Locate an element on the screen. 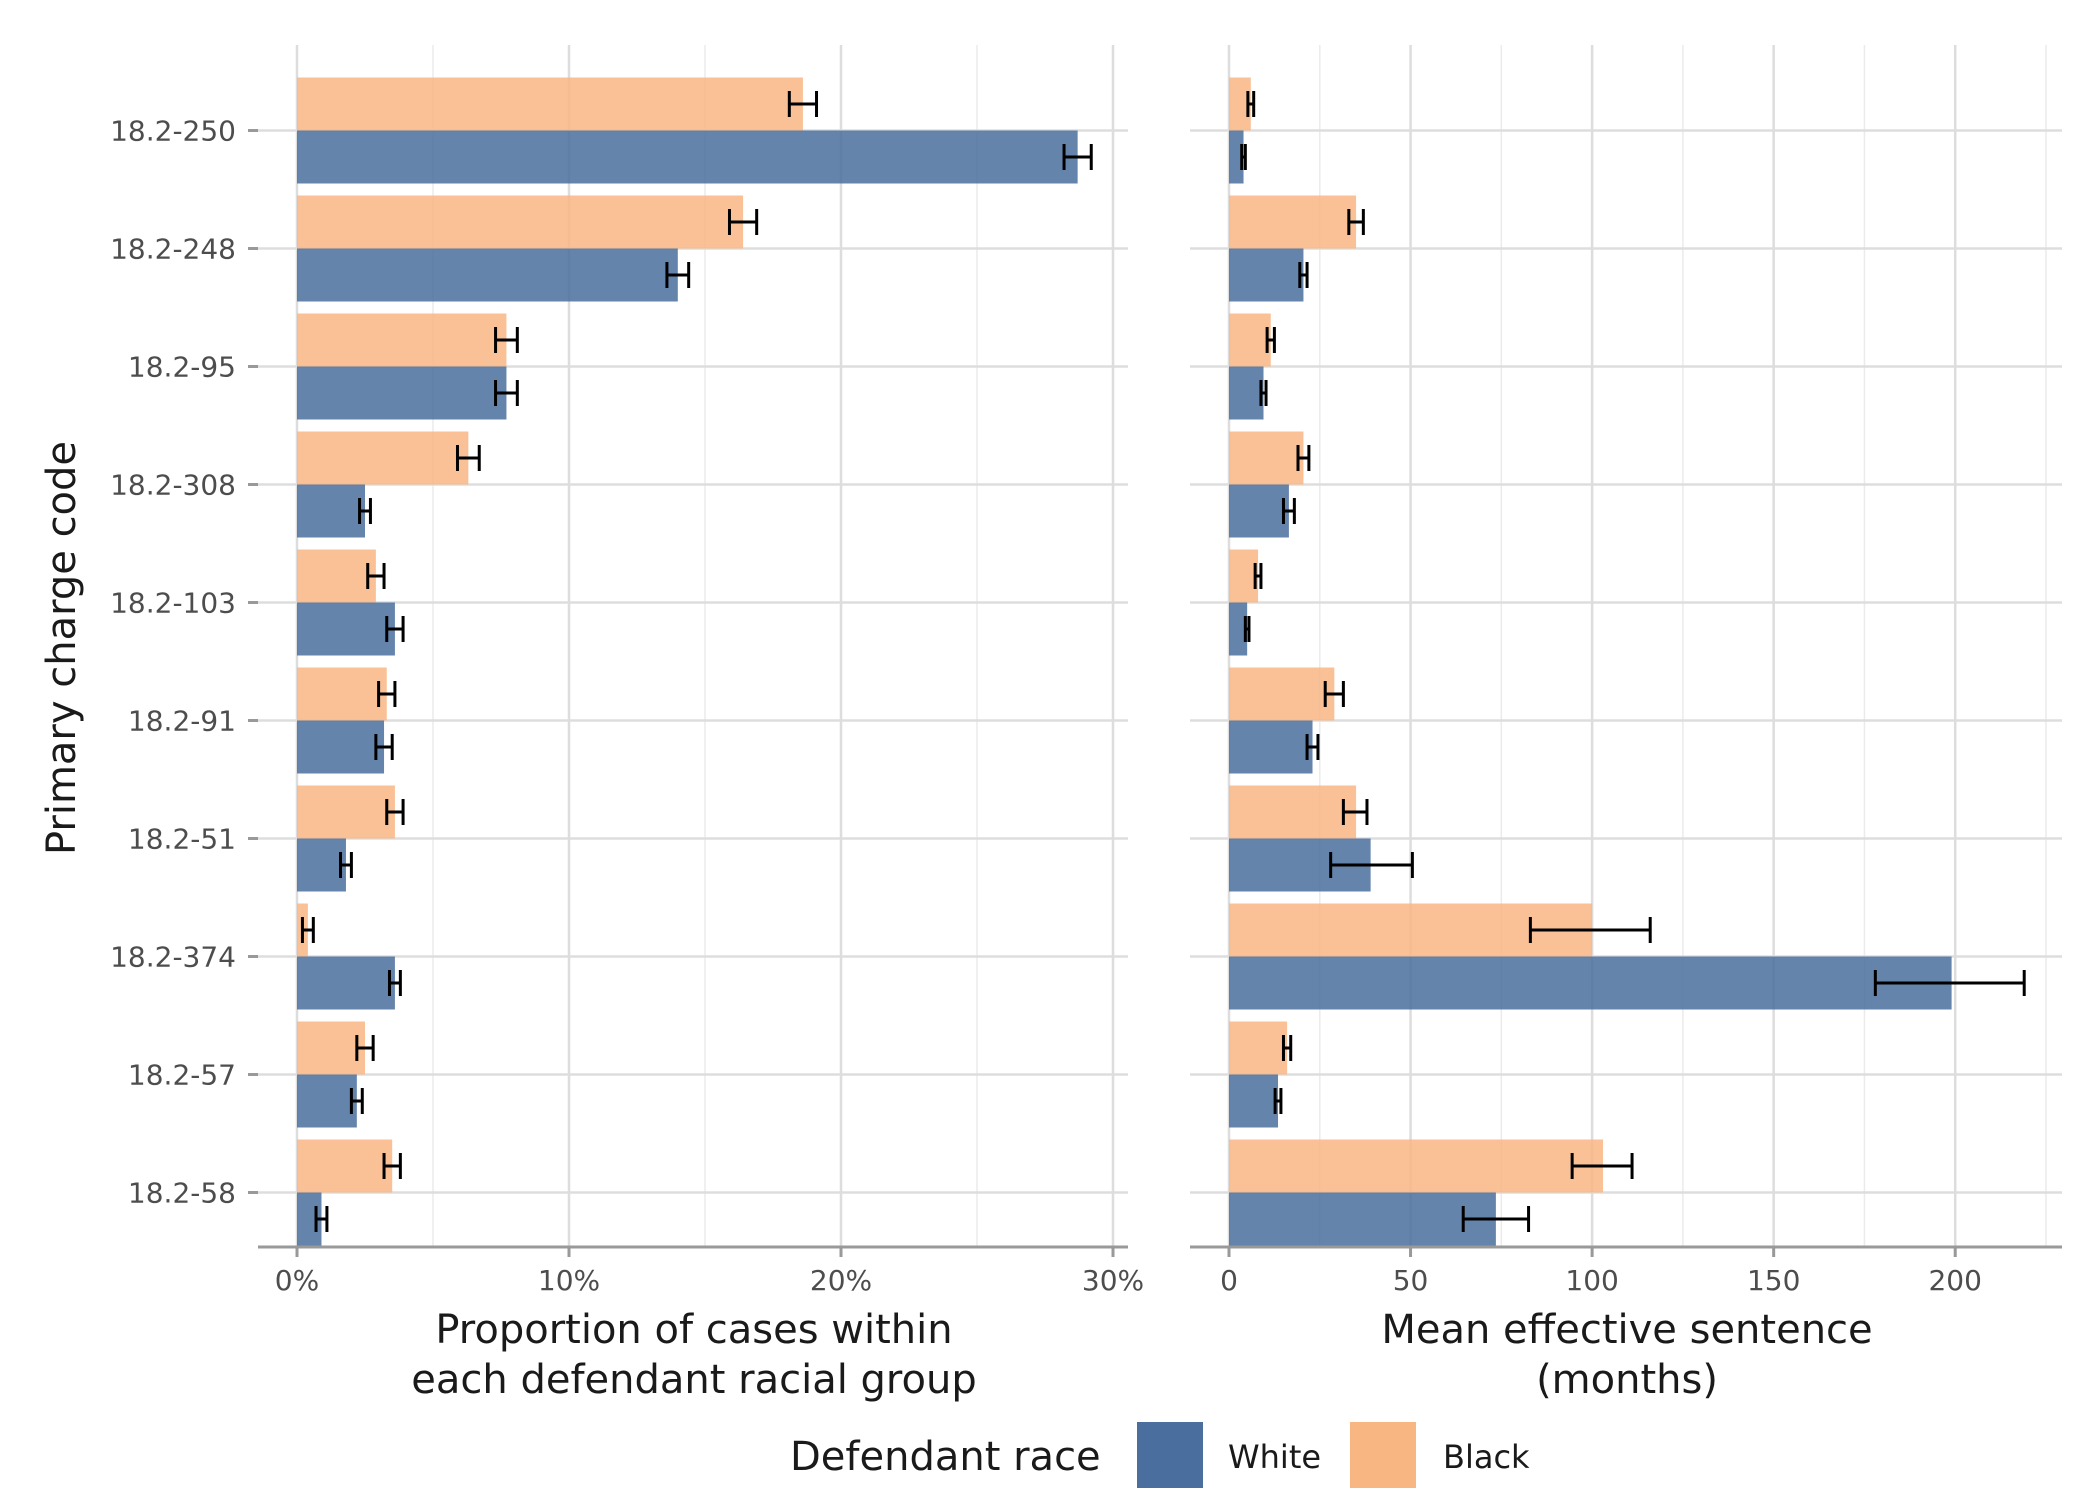 The width and height of the screenshot is (2100, 1500). legend-title: Defendant race is located at coordinates (945, 1457).